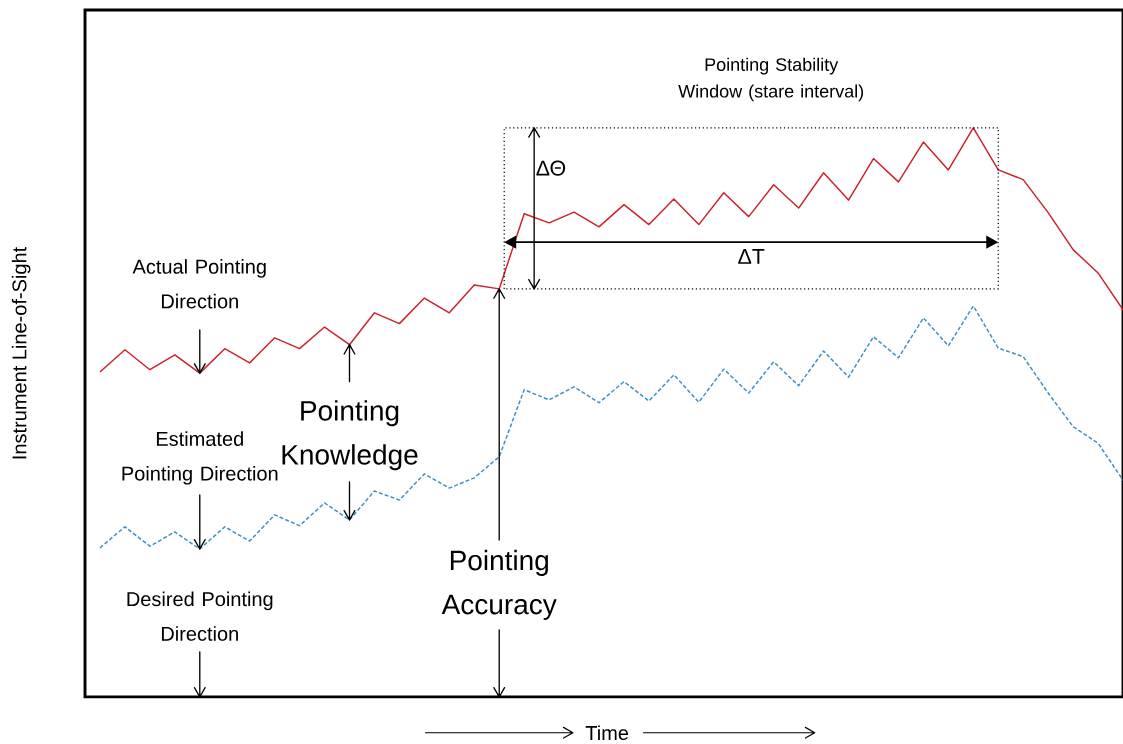 This screenshot has width=1123, height=744. I want to click on chart-title: Pointing Stability Window (stare interval), so click(771, 79).